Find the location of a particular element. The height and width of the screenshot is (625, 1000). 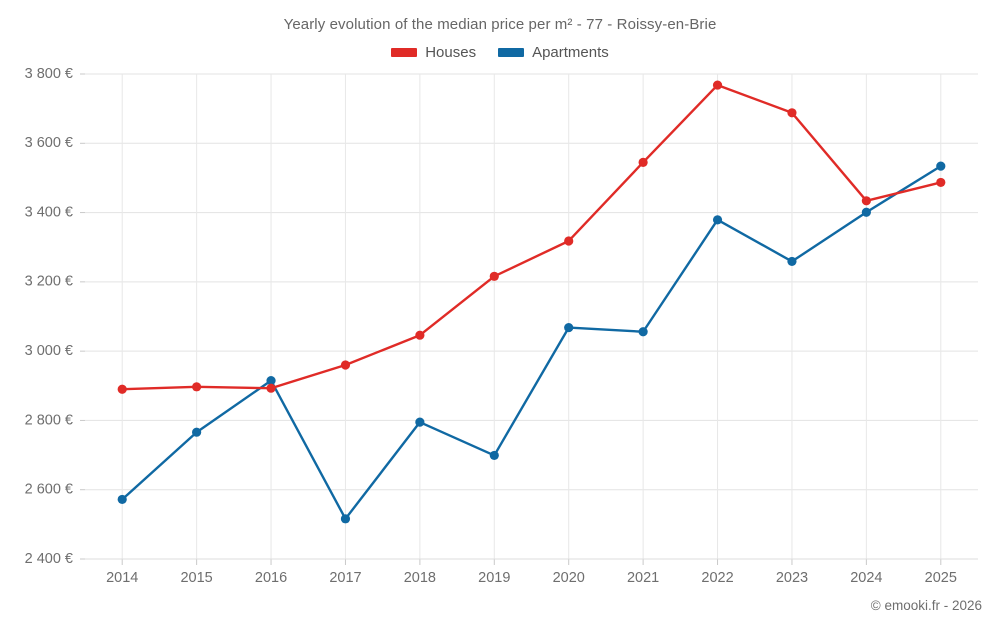

x-axis-tick-label: 2017 is located at coordinates (345, 578).